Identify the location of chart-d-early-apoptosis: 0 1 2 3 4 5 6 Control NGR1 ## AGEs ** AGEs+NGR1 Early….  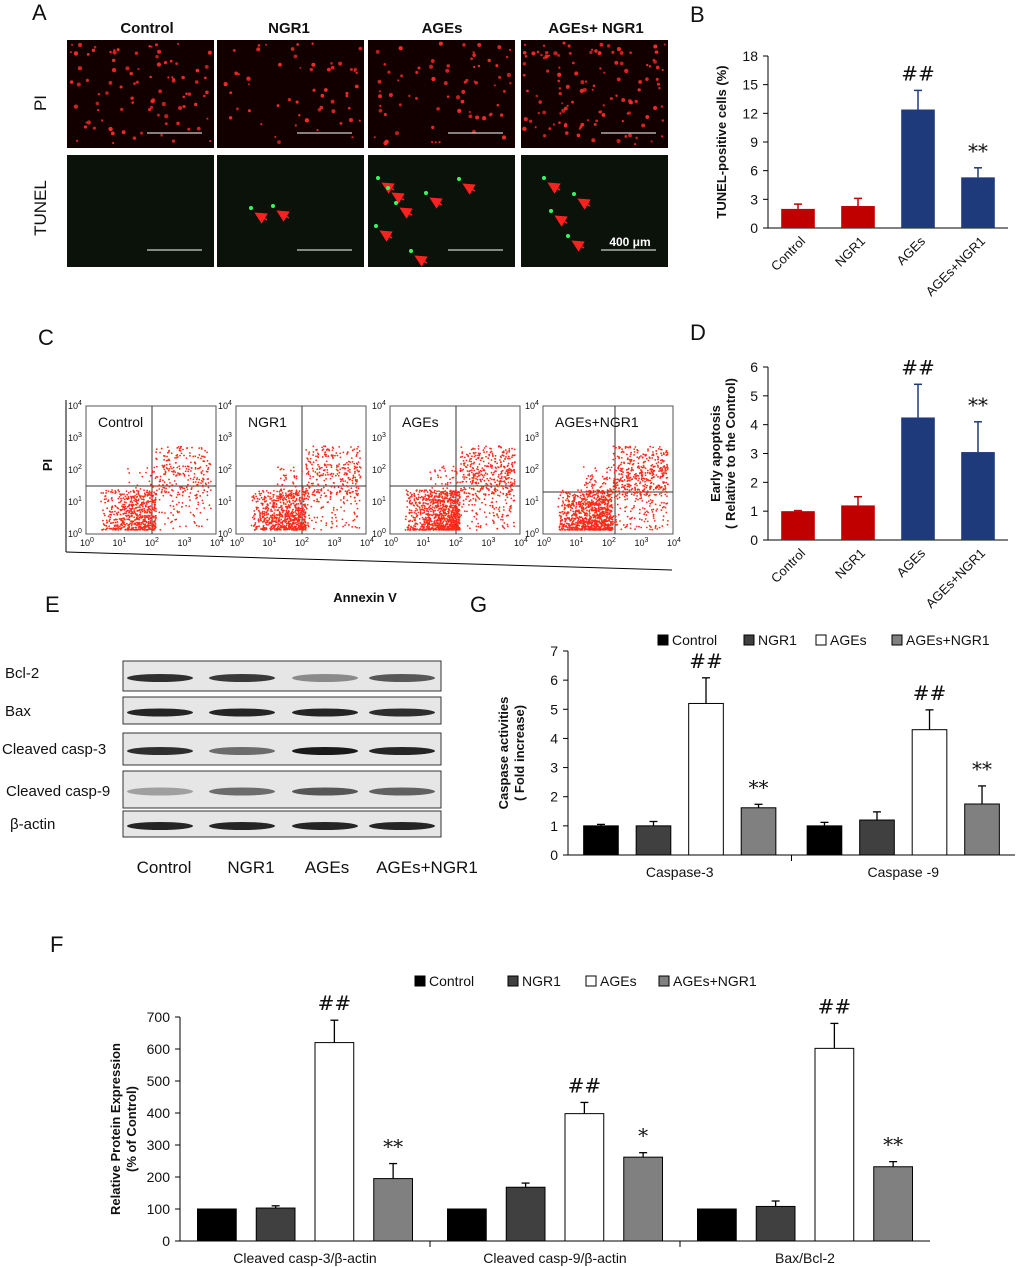
(858, 483).